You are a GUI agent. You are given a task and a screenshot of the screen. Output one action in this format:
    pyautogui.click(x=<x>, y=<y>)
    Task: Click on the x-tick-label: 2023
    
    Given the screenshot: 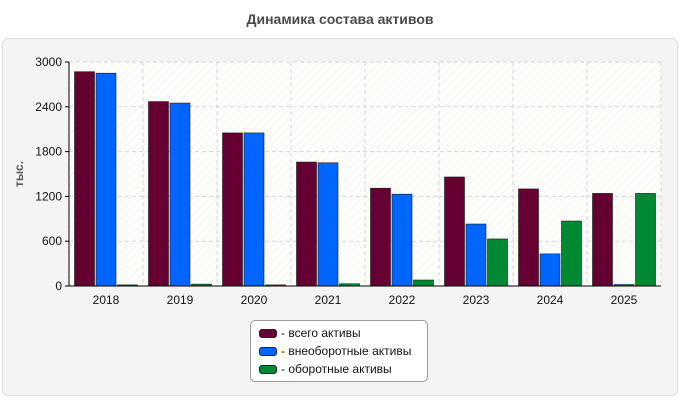 What is the action you would take?
    pyautogui.click(x=476, y=300)
    